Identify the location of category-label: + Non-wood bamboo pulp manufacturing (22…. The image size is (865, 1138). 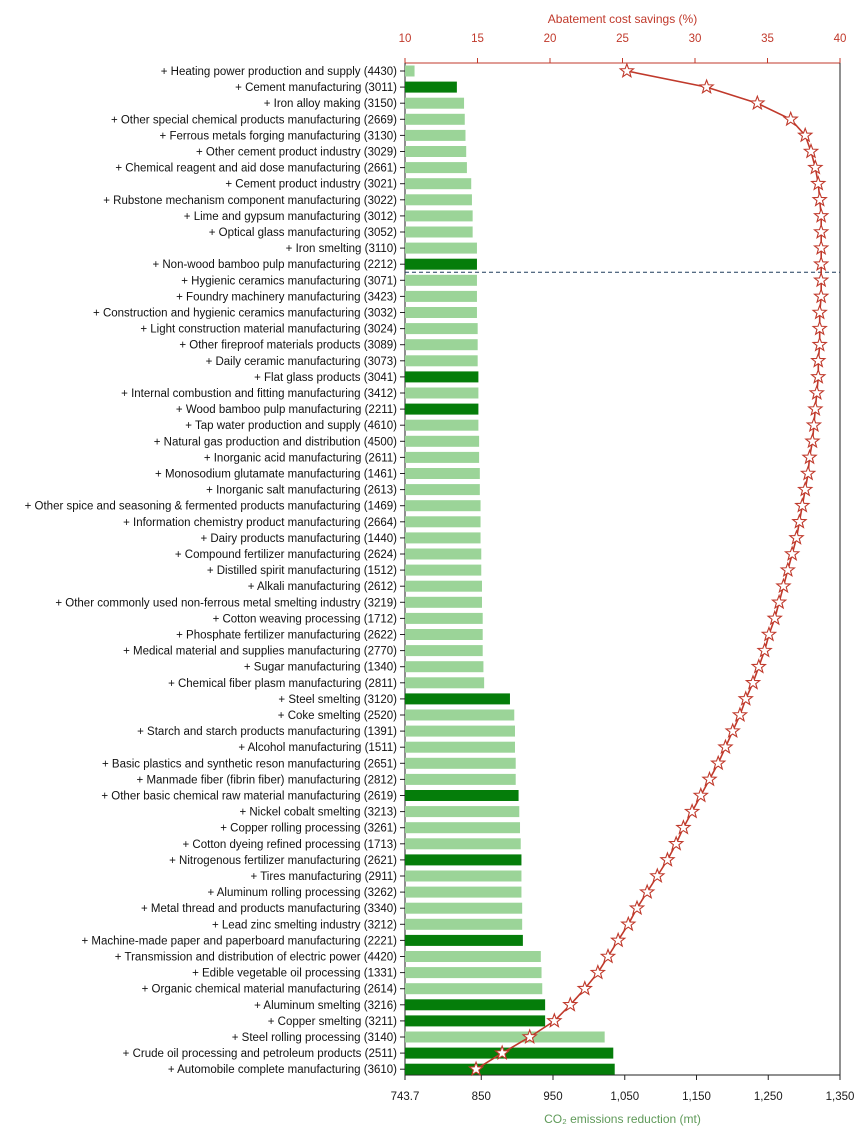
(274, 265).